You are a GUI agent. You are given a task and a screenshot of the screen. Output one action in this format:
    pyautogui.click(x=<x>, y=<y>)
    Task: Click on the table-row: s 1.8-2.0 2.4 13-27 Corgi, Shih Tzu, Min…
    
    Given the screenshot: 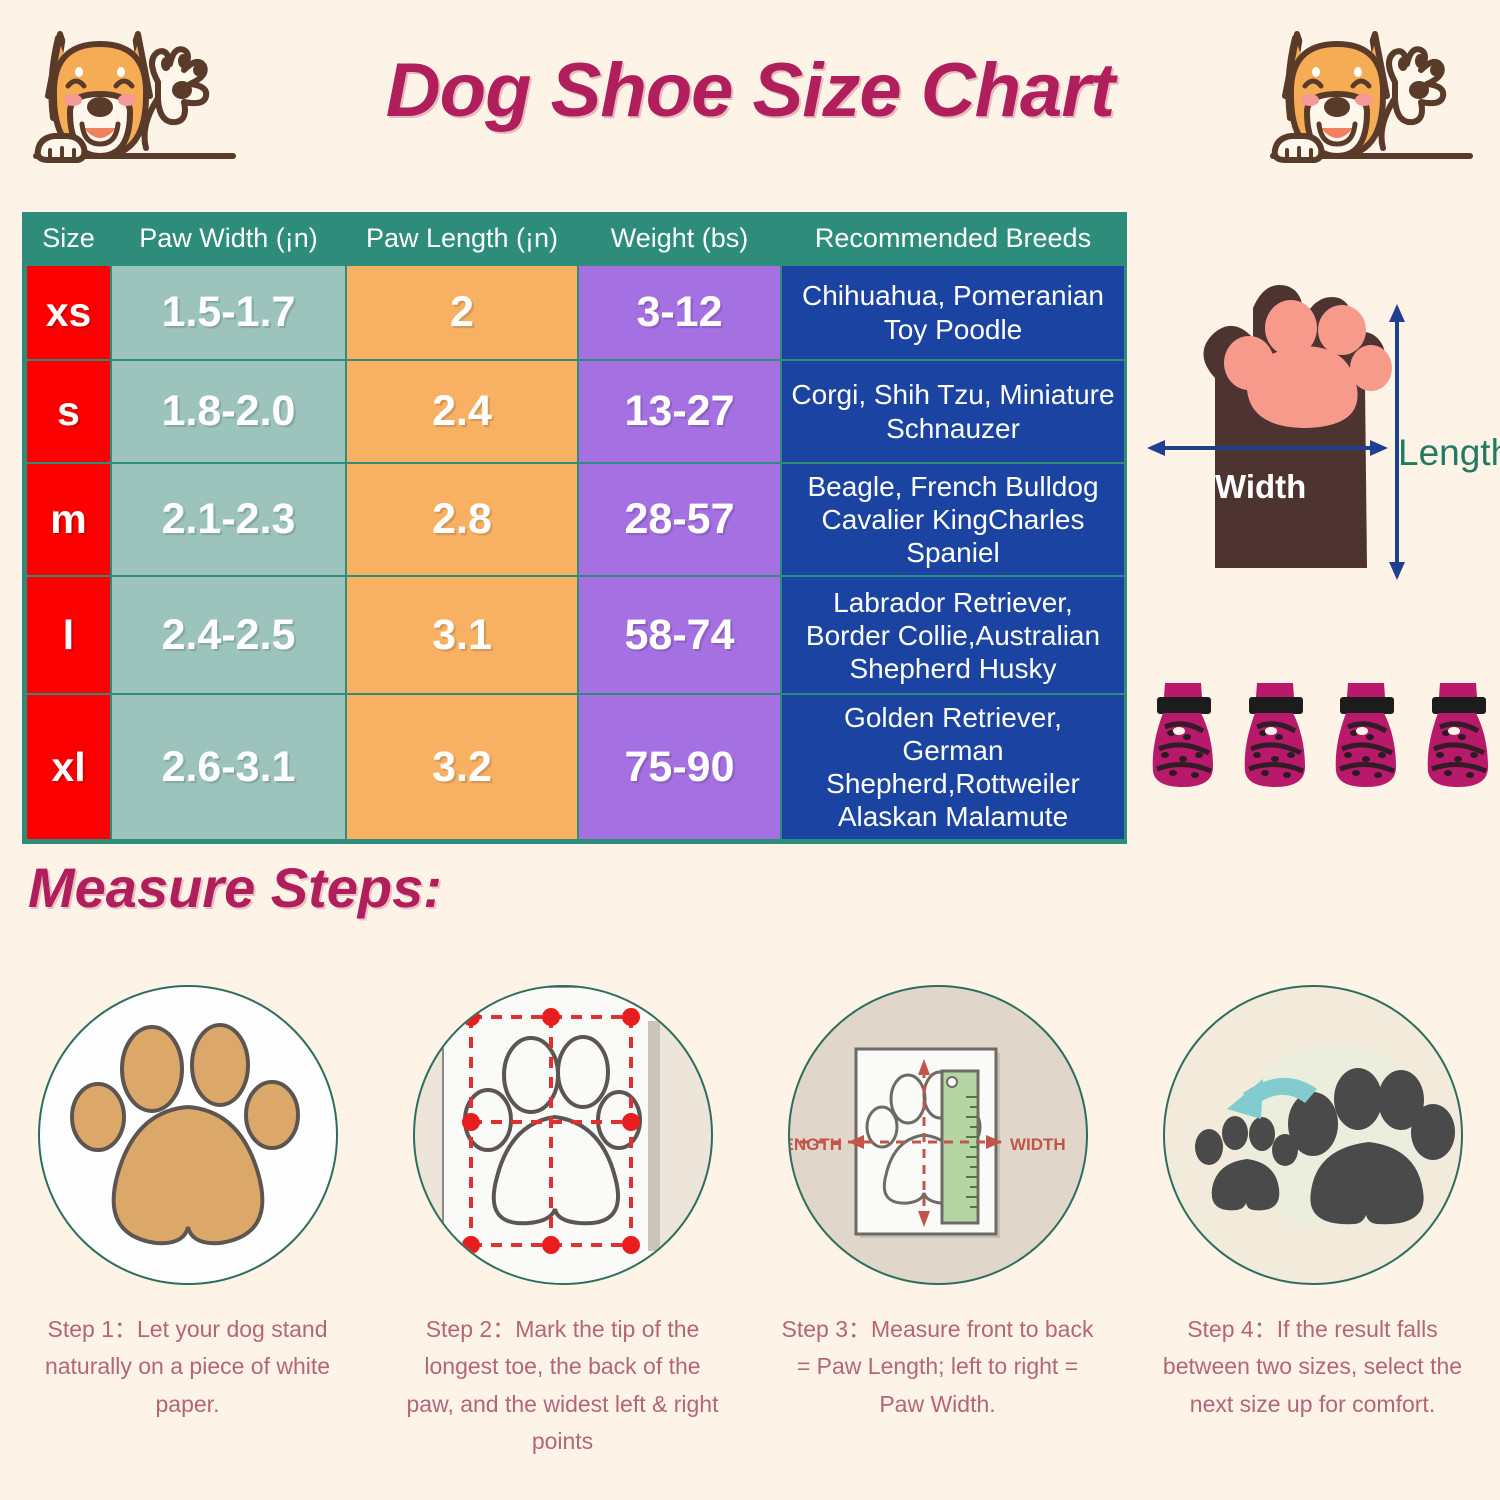 What is the action you would take?
    pyautogui.click(x=575, y=411)
    